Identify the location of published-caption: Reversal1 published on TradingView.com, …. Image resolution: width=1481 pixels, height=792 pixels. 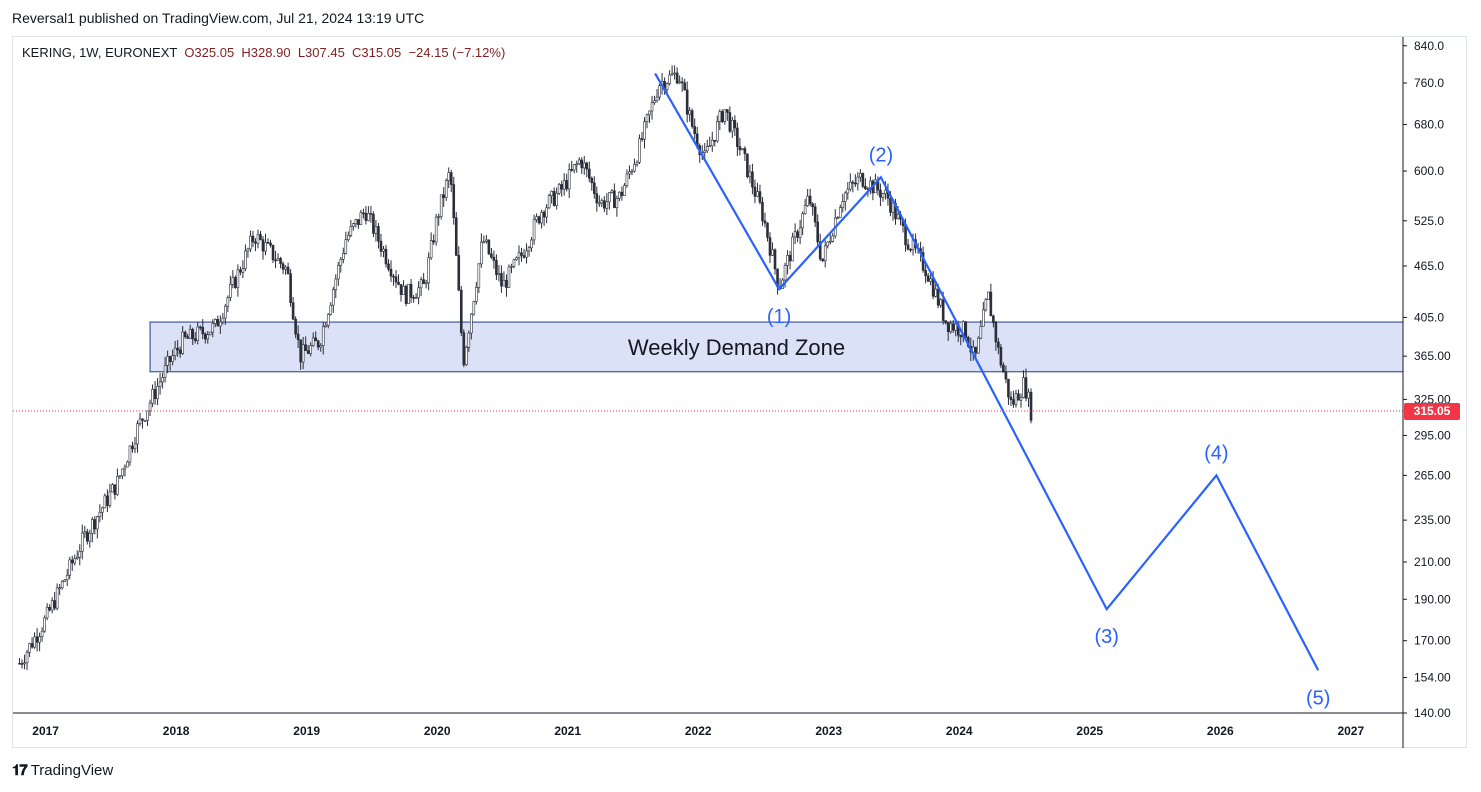
(218, 18).